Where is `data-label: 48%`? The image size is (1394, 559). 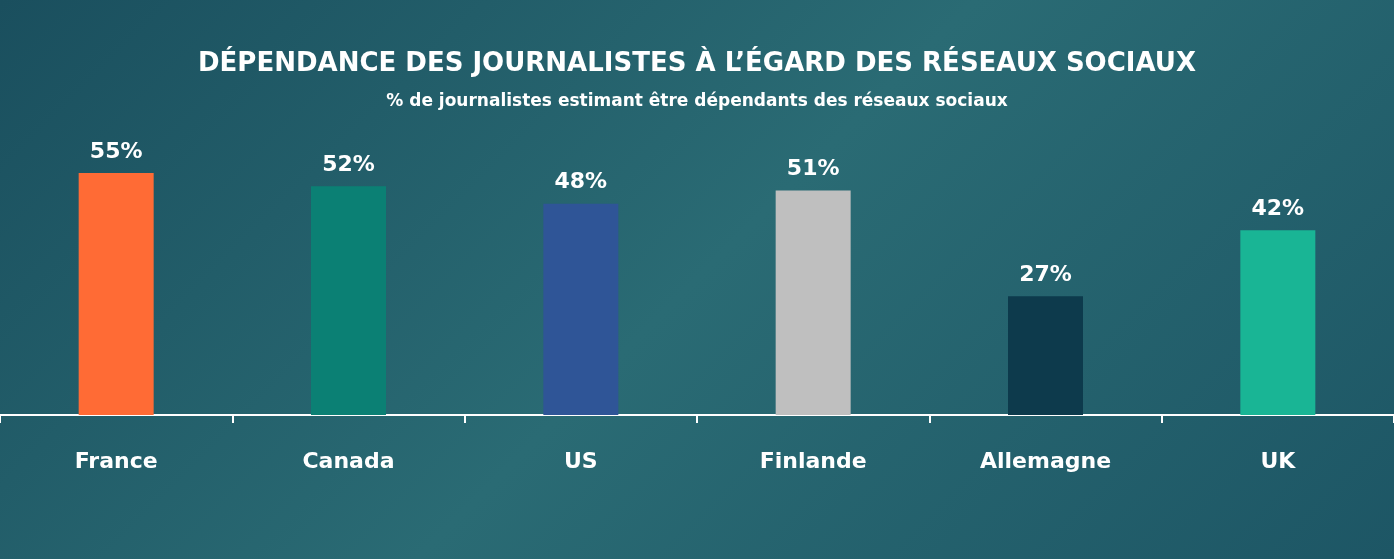 data-label: 48% is located at coordinates (581, 181).